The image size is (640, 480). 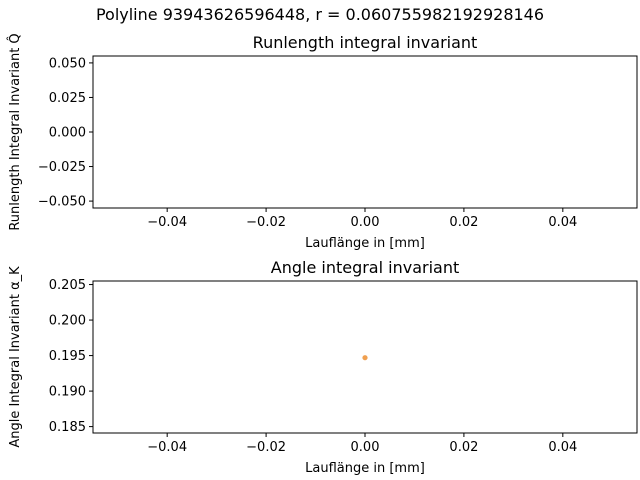 What do you see at coordinates (62, 167) in the screenshot?
I see `y-tick-label: −0.025` at bounding box center [62, 167].